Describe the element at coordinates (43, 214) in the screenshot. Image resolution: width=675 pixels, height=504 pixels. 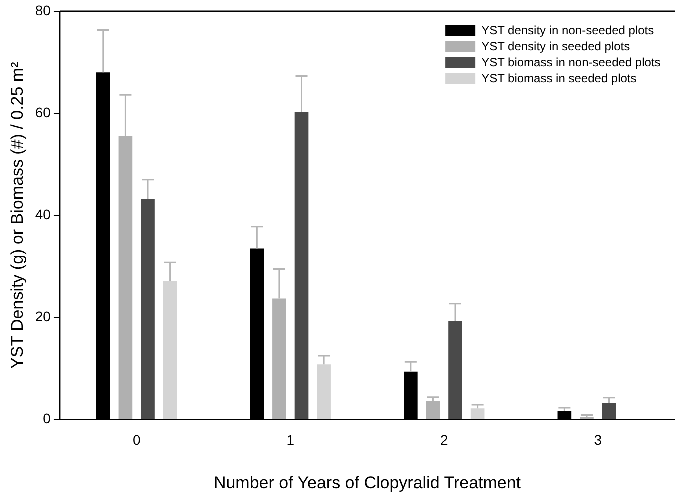
I see `y-tick-label: 40` at that location.